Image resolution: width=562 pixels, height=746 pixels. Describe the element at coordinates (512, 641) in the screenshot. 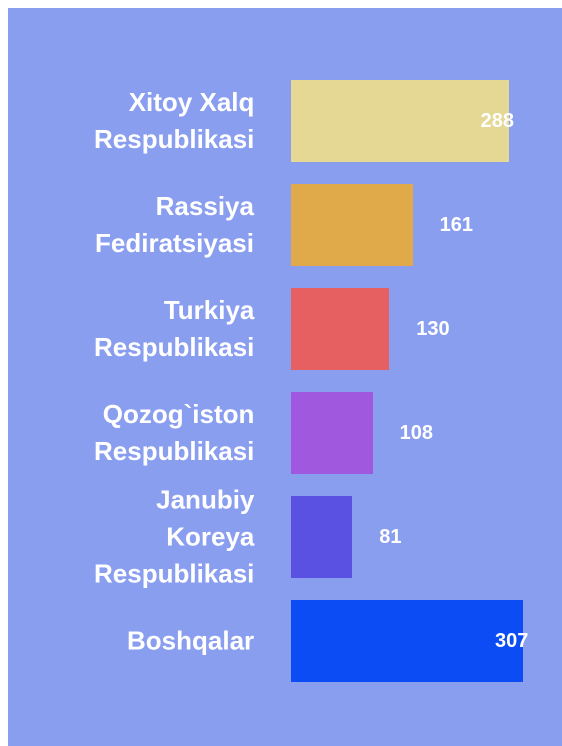

I see `value-label: 307` at that location.